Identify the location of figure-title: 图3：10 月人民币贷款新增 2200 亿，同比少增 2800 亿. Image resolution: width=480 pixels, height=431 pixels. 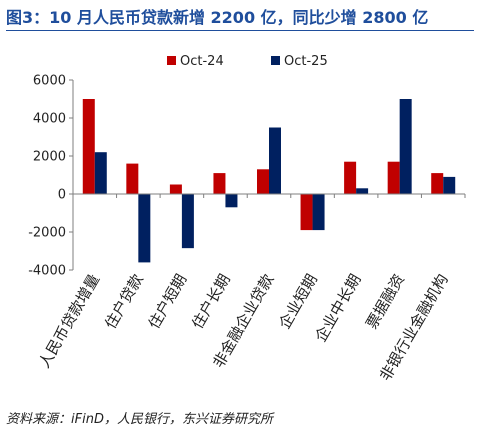
(217, 17).